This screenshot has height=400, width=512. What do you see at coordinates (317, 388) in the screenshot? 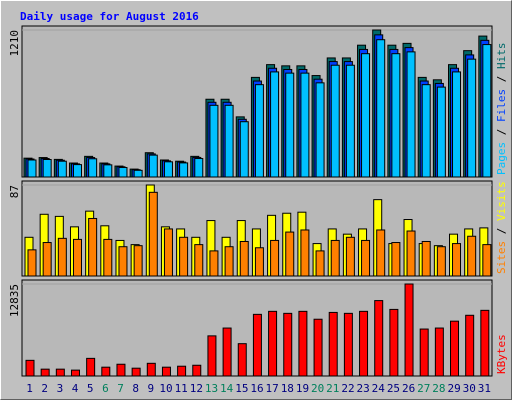
I see `x-tick-label: 20` at bounding box center [317, 388].